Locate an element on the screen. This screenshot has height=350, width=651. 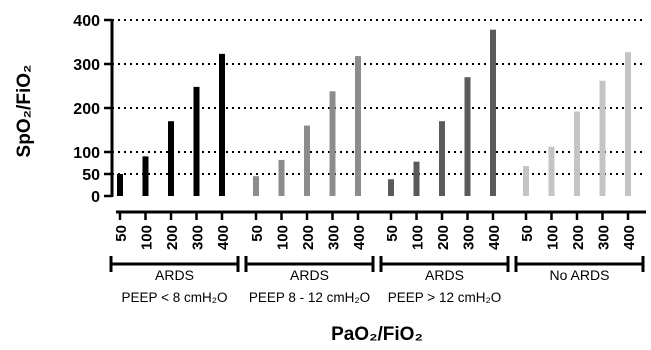
y-tick-label: 400 is located at coordinates (86, 21).